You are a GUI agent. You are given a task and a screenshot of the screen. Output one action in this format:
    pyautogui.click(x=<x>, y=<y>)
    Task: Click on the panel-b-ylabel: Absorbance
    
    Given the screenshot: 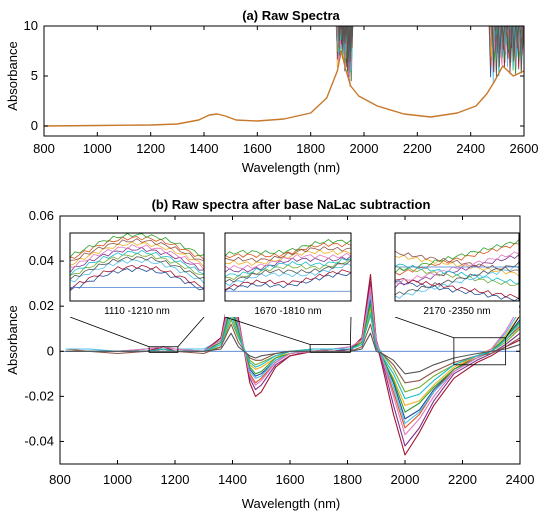 What is the action you would take?
    pyautogui.click(x=12, y=339)
    